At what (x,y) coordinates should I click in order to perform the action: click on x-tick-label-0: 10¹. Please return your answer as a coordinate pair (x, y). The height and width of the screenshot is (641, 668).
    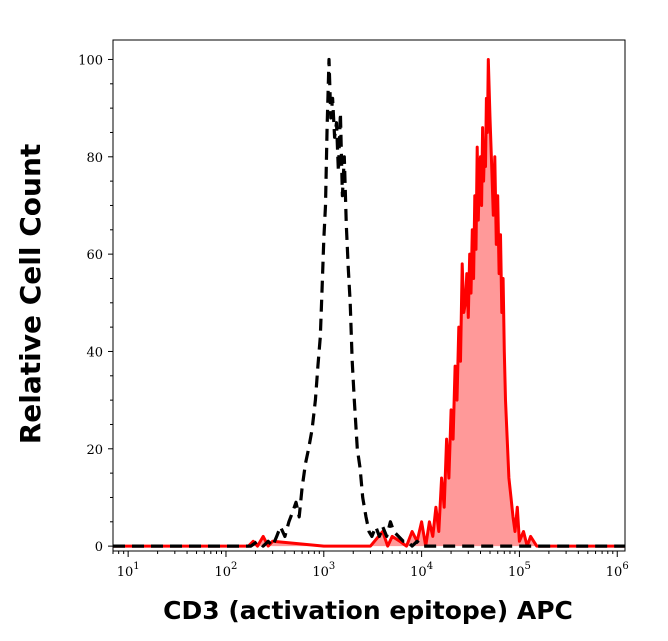
    Looking at the image, I should click on (128, 570).